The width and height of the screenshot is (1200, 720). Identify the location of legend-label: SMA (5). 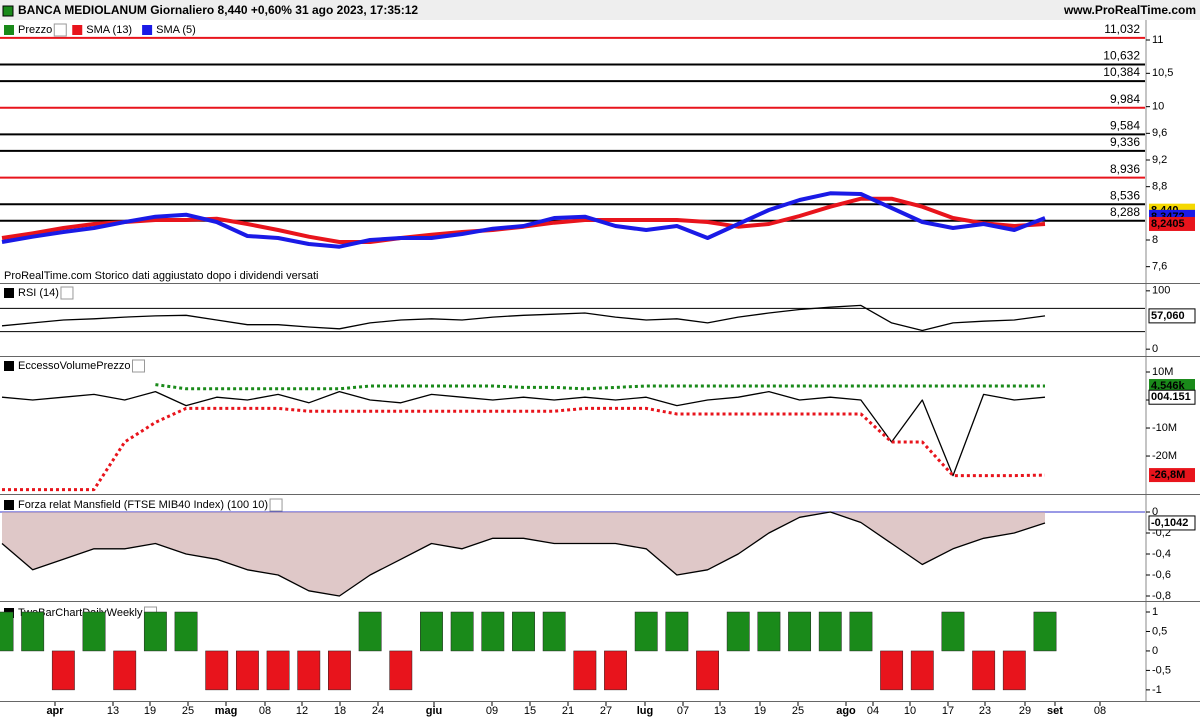
(176, 30).